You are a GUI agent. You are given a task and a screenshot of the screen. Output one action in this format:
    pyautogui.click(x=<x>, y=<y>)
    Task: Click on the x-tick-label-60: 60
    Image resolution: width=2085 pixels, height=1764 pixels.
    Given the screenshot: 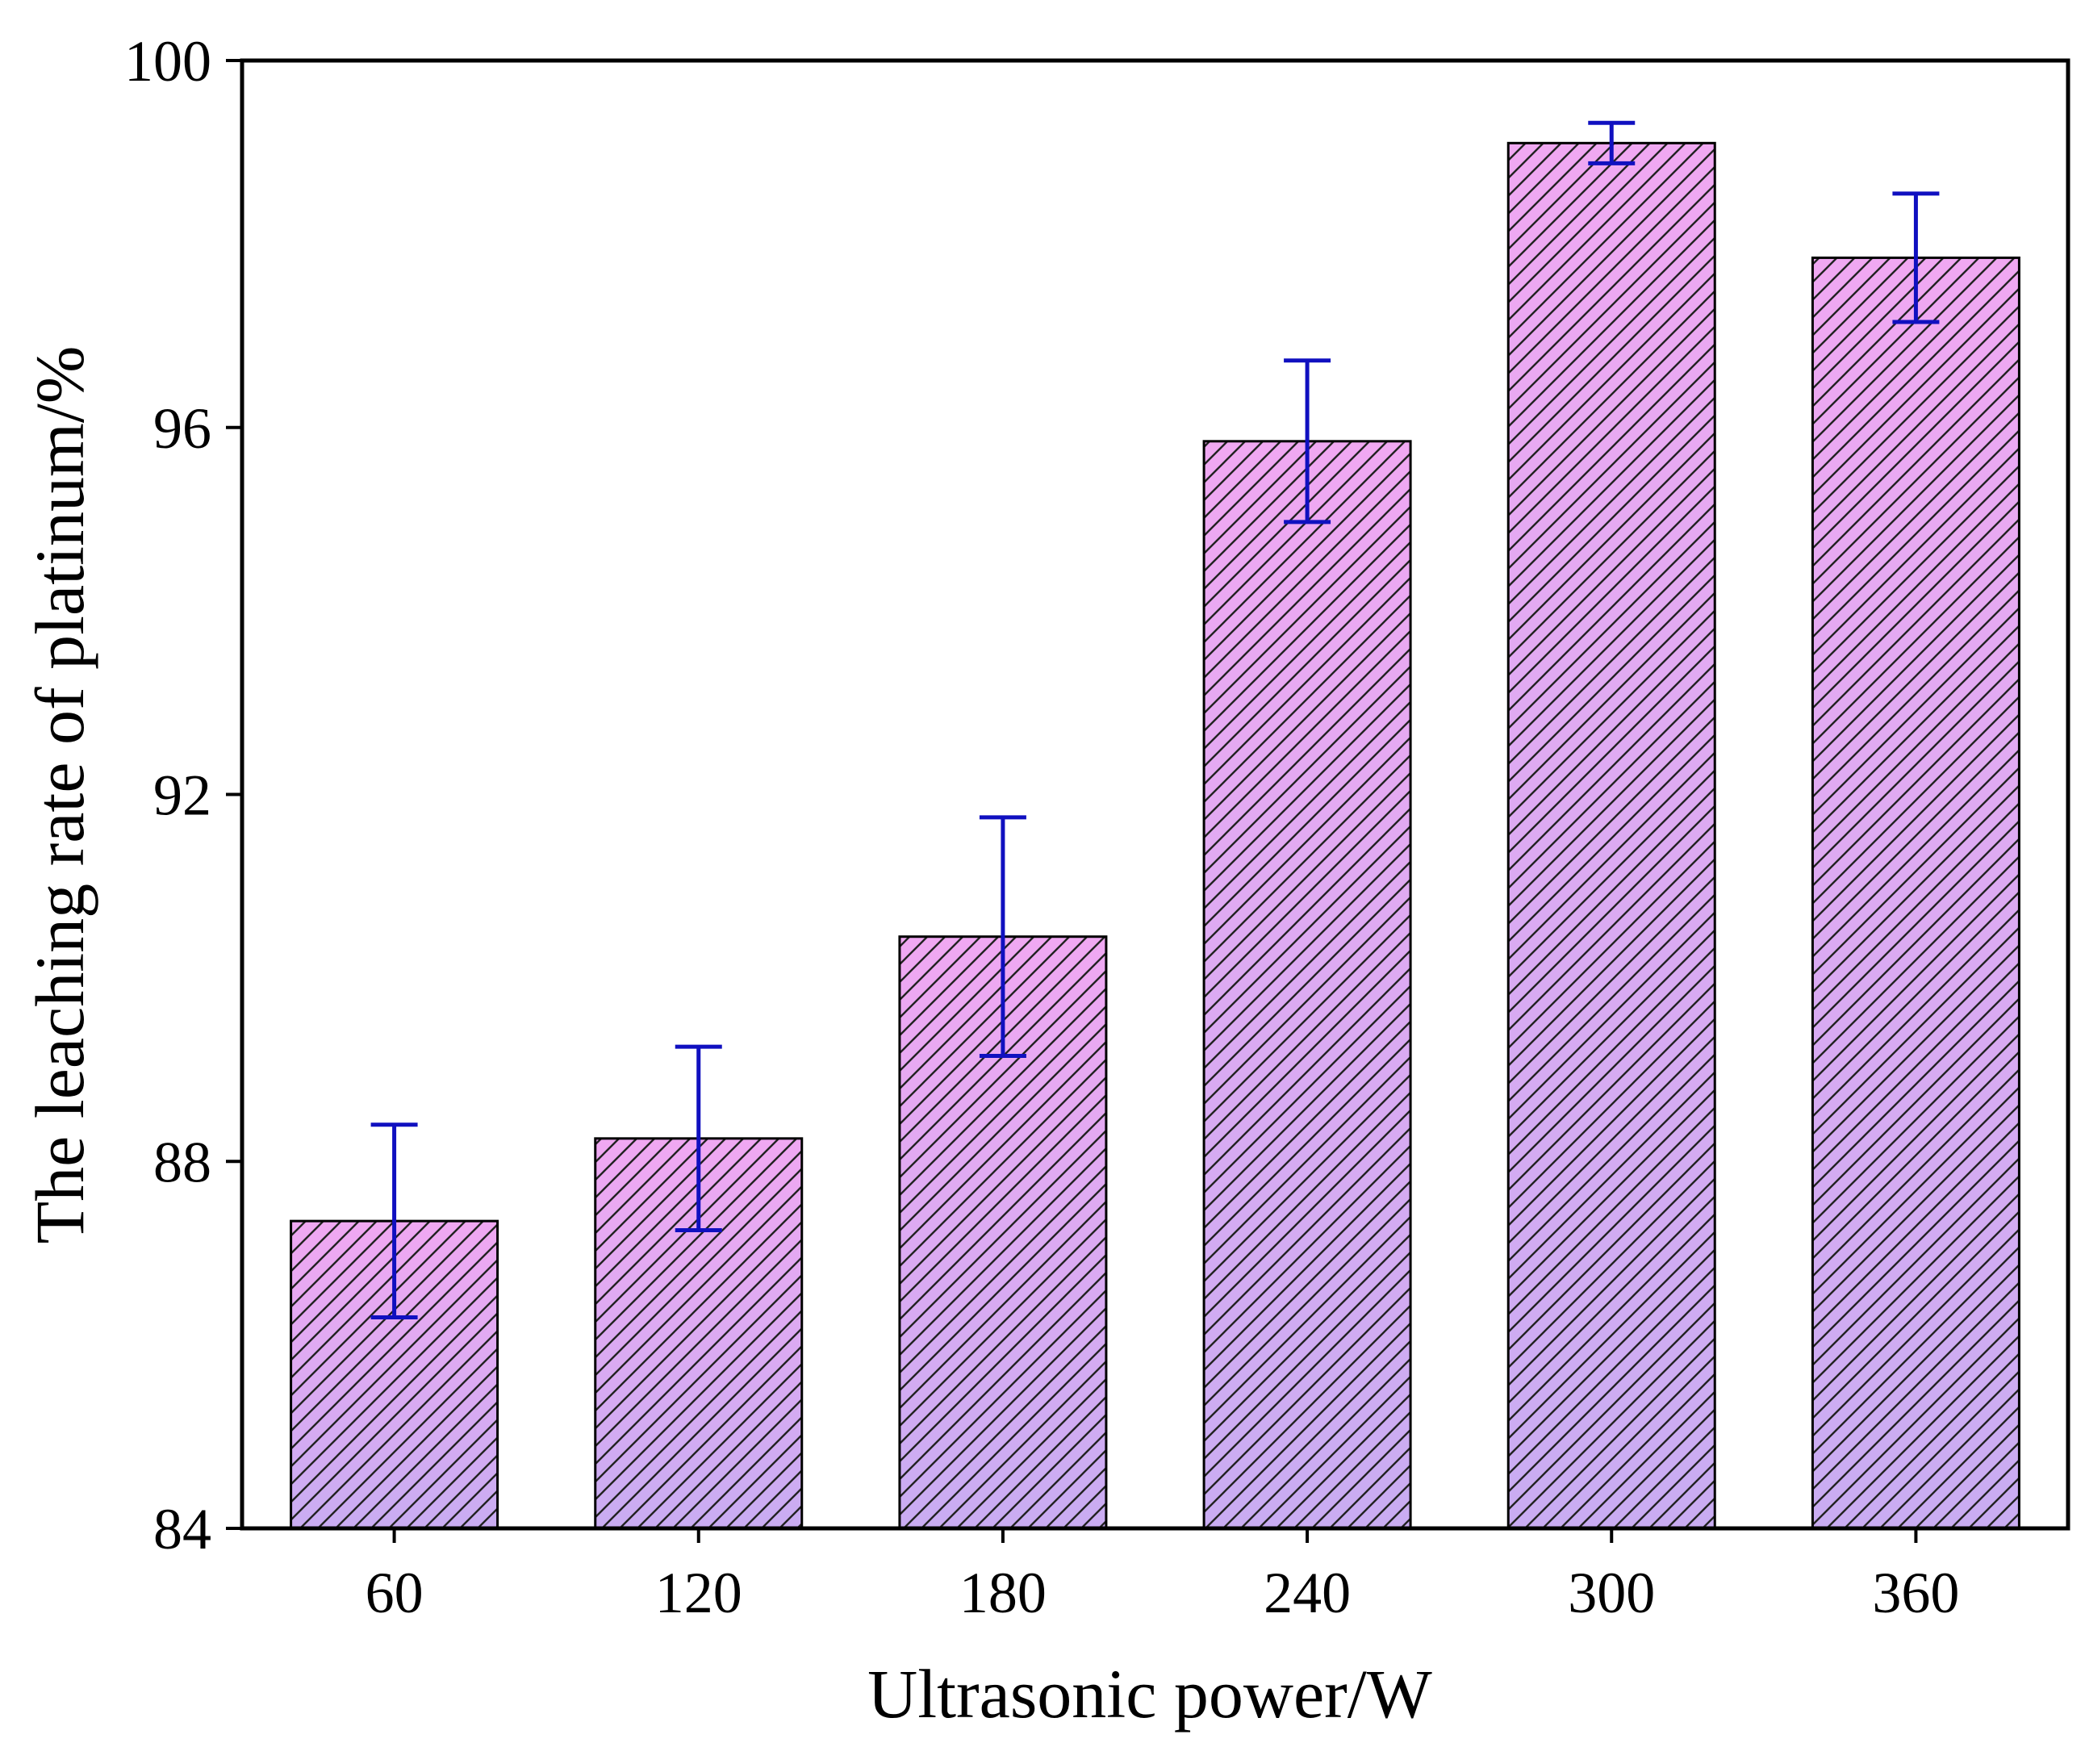 What is the action you would take?
    pyautogui.click(x=395, y=1593)
    